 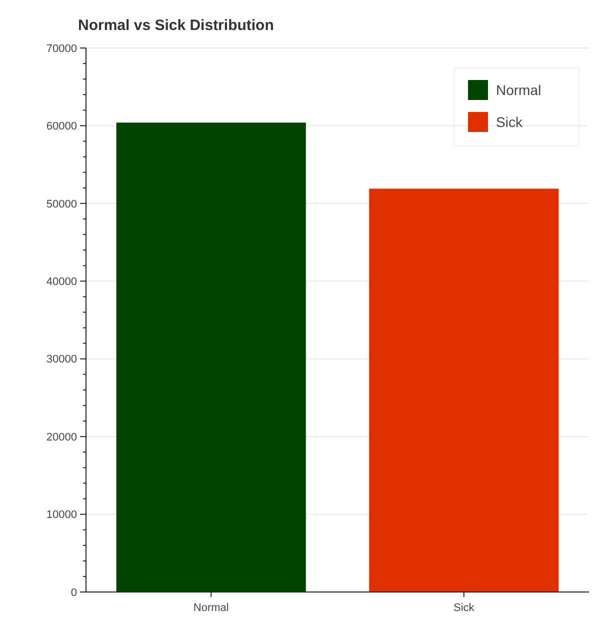 I want to click on y-tick-label: 10000, so click(x=61, y=515).